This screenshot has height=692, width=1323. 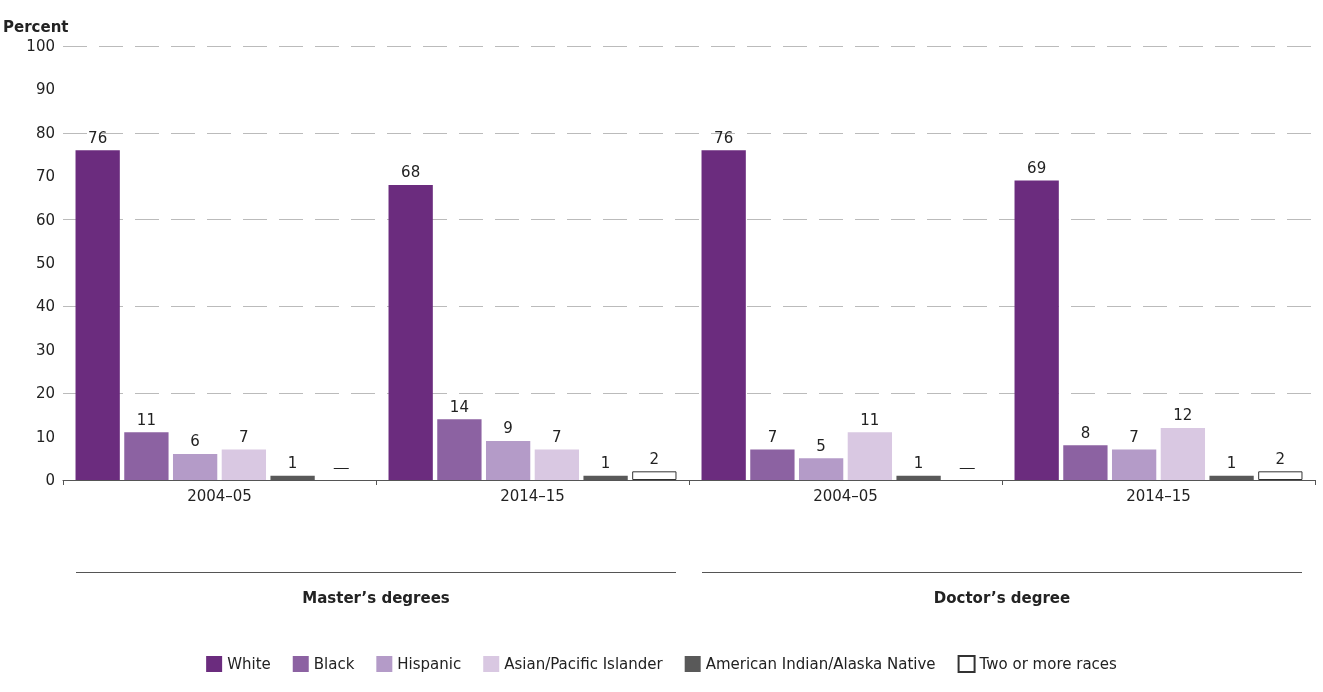 What do you see at coordinates (508, 428) in the screenshot?
I see `data-label: 9` at bounding box center [508, 428].